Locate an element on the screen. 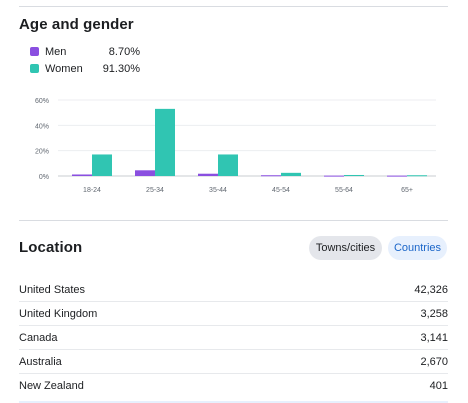  location-count: 401 is located at coordinates (438, 386).